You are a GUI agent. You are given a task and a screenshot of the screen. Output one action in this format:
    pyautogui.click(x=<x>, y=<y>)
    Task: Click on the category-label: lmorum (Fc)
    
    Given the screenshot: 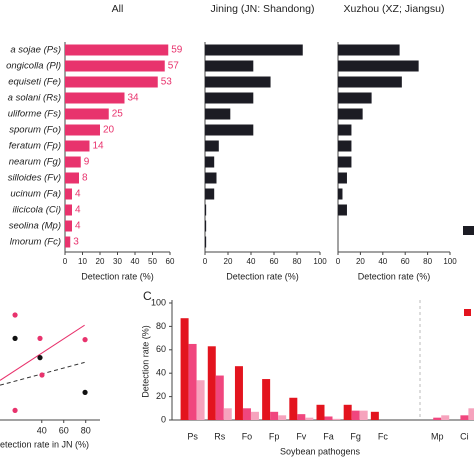 What is the action you would take?
    pyautogui.click(x=35, y=242)
    